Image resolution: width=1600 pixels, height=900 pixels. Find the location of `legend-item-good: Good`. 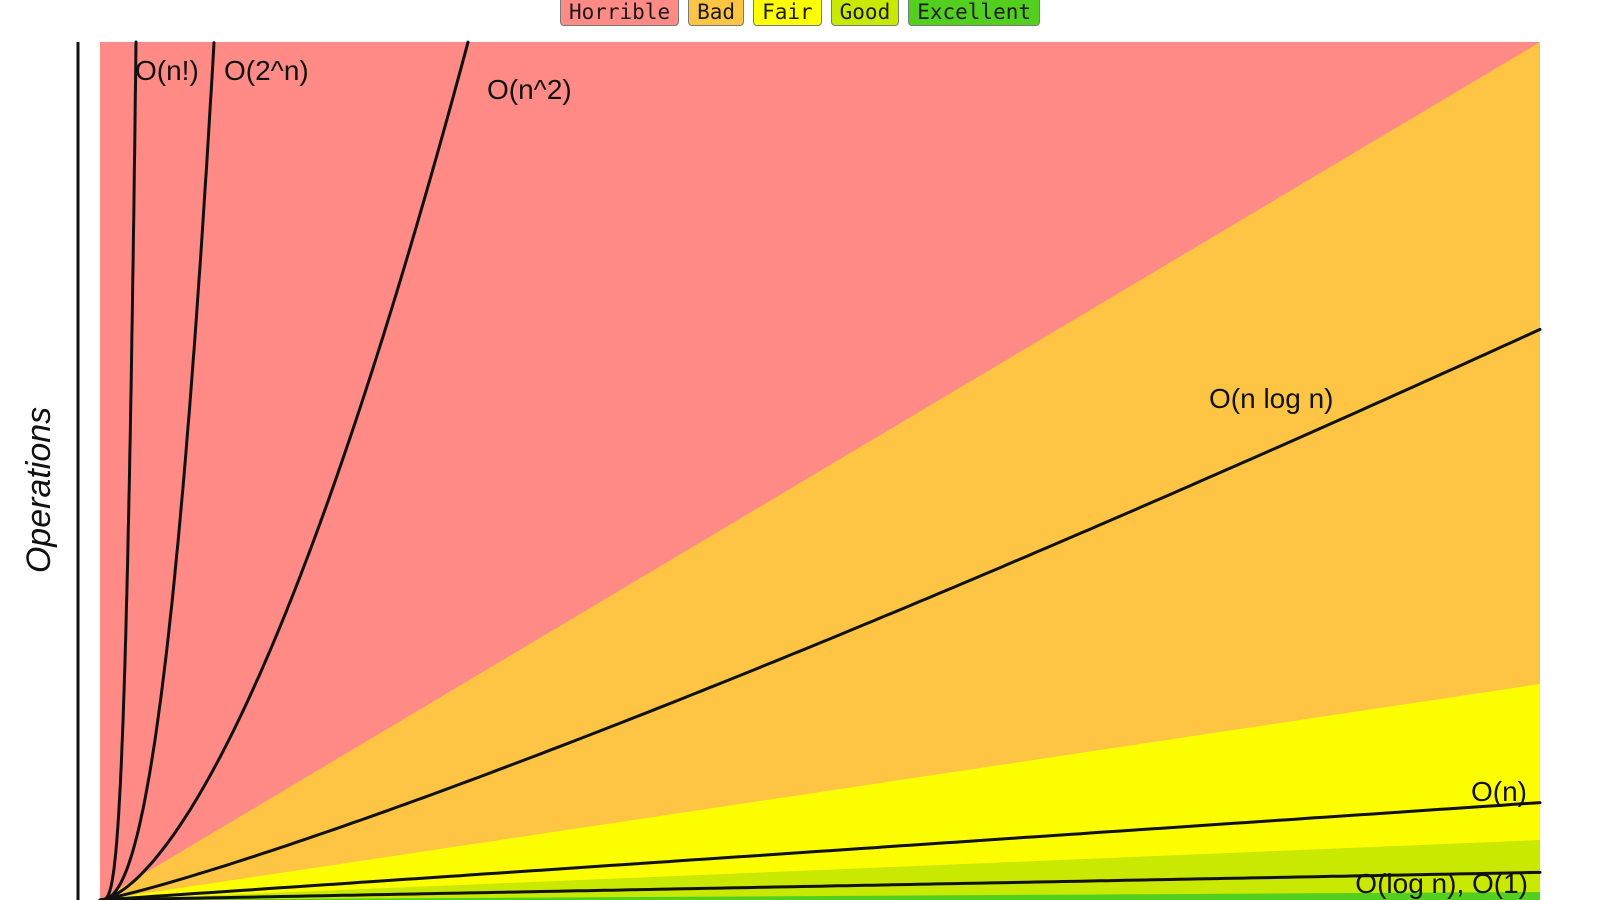

legend-item-good: Good is located at coordinates (865, 13).